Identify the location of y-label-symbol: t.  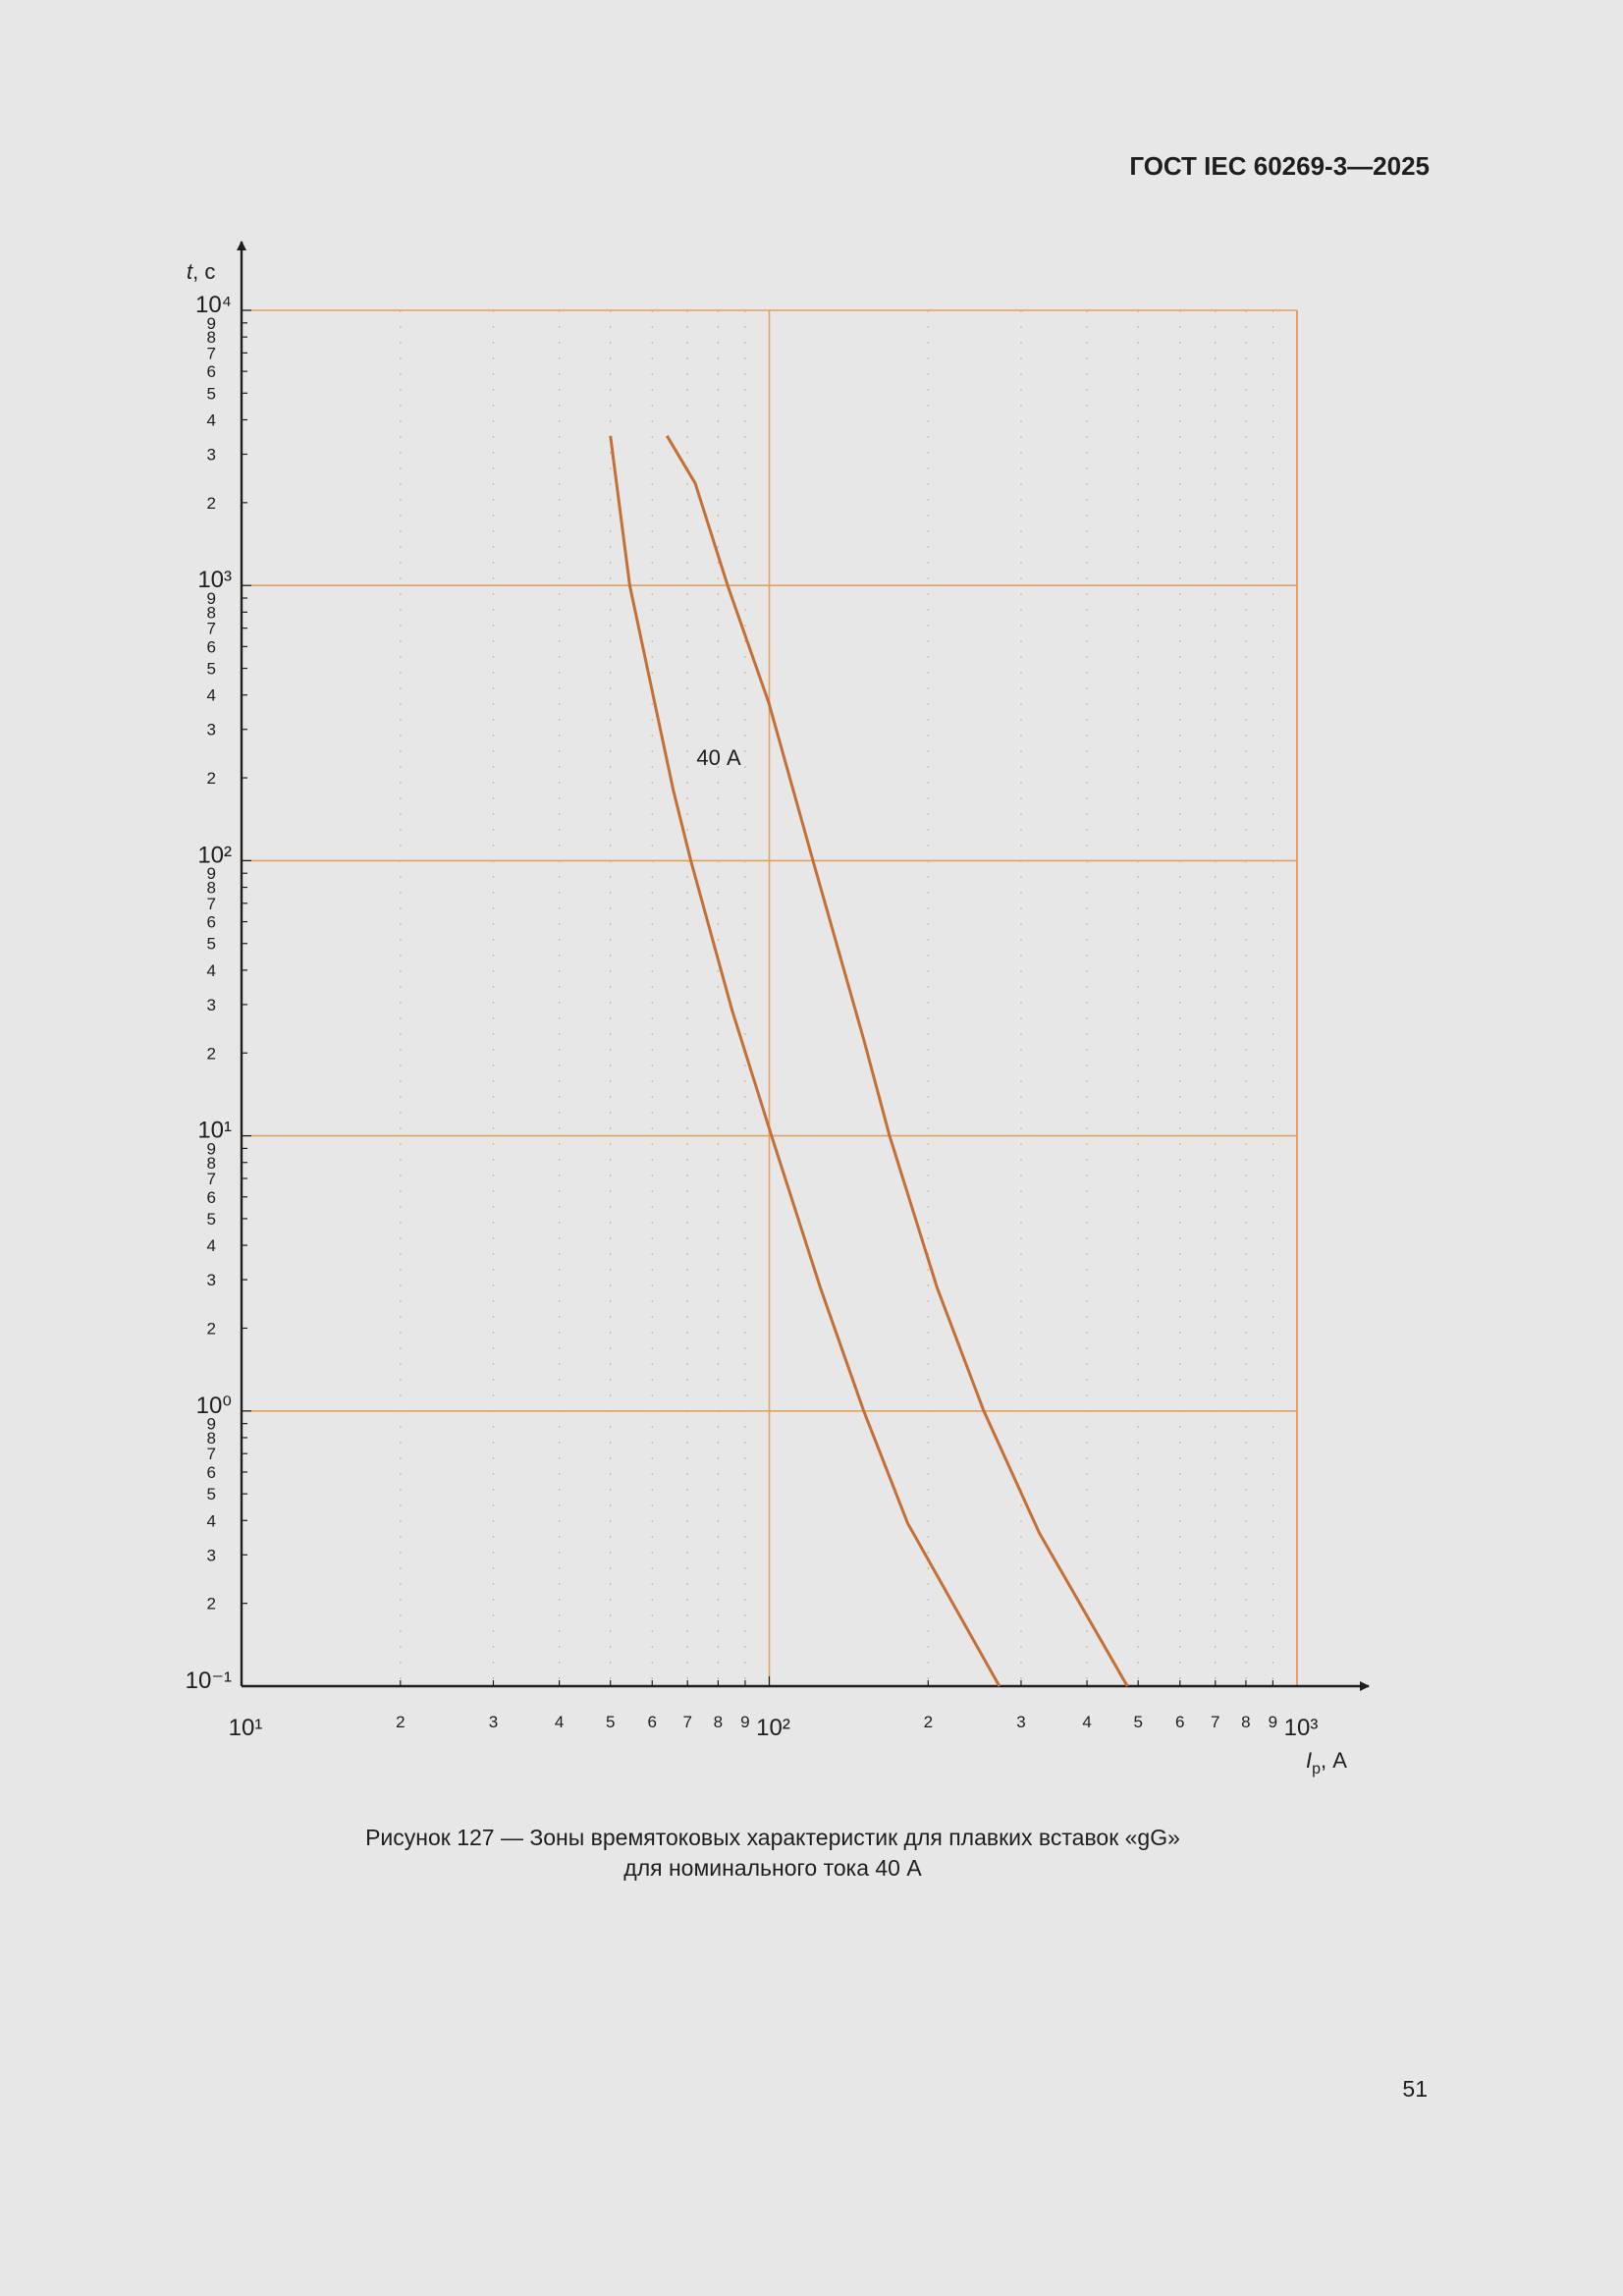
(190, 271).